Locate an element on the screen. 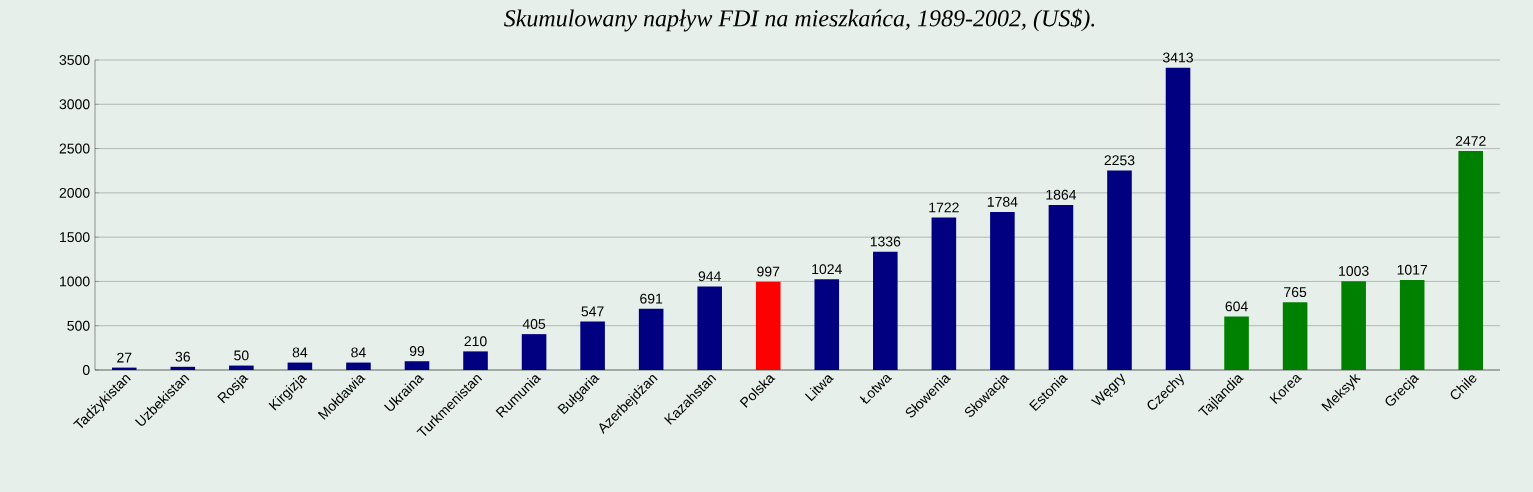  data-label: 765 is located at coordinates (1295, 292).